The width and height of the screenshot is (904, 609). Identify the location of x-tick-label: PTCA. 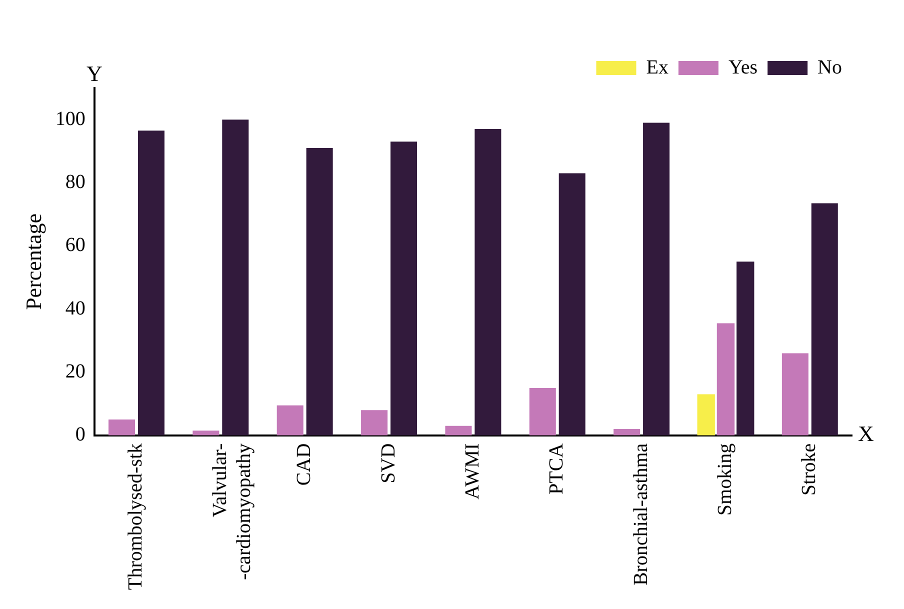
(557, 468).